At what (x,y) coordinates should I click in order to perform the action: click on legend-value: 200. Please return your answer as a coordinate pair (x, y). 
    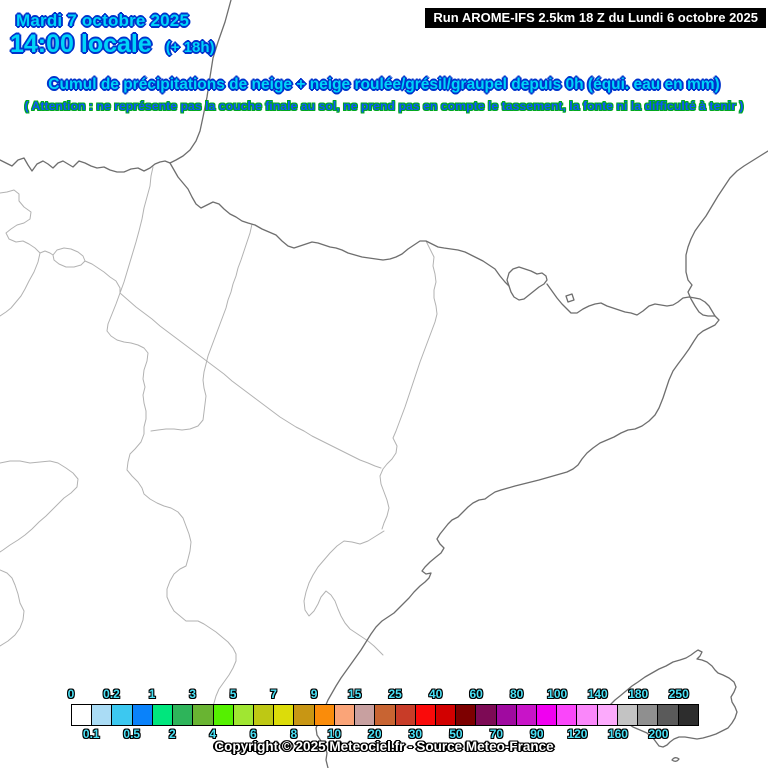
    Looking at the image, I should click on (658, 734).